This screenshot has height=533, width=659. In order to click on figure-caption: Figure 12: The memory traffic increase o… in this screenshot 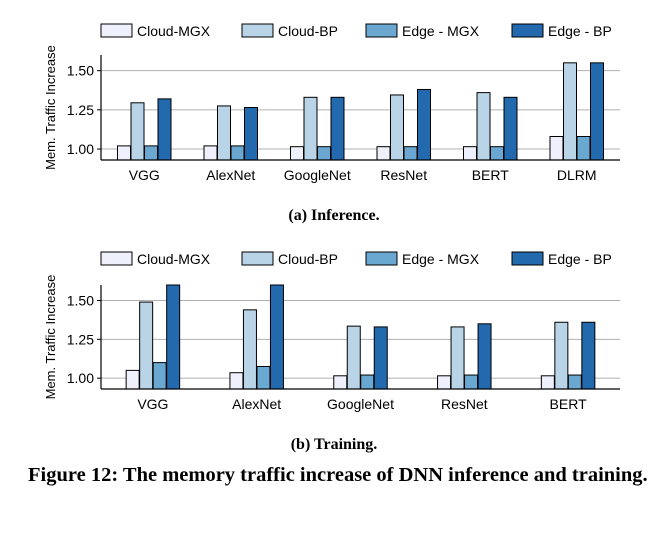, I will do `click(338, 475)`.